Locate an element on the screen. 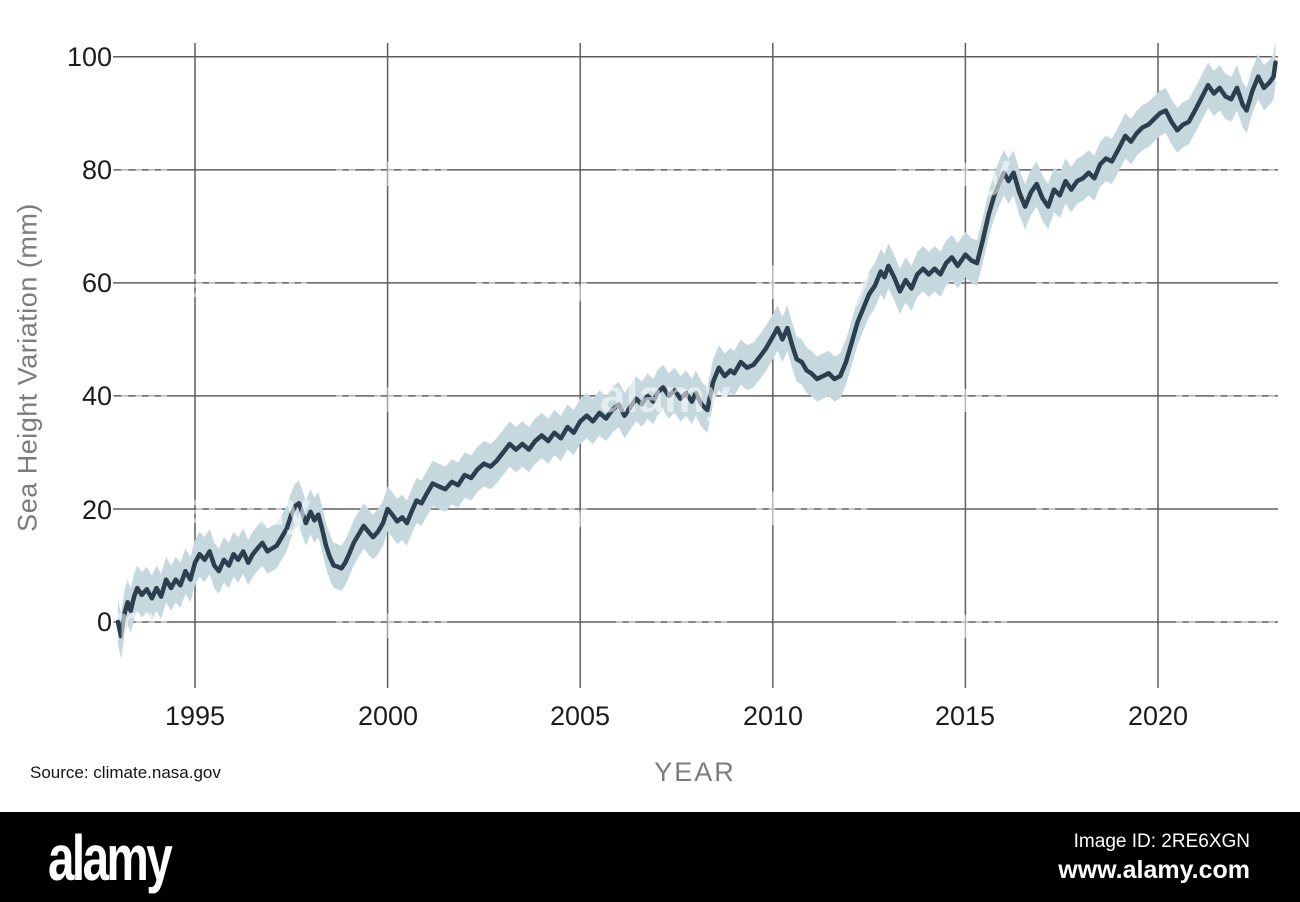 The height and width of the screenshot is (902, 1300). x-tick-label-2020: 2020 is located at coordinates (1158, 716).